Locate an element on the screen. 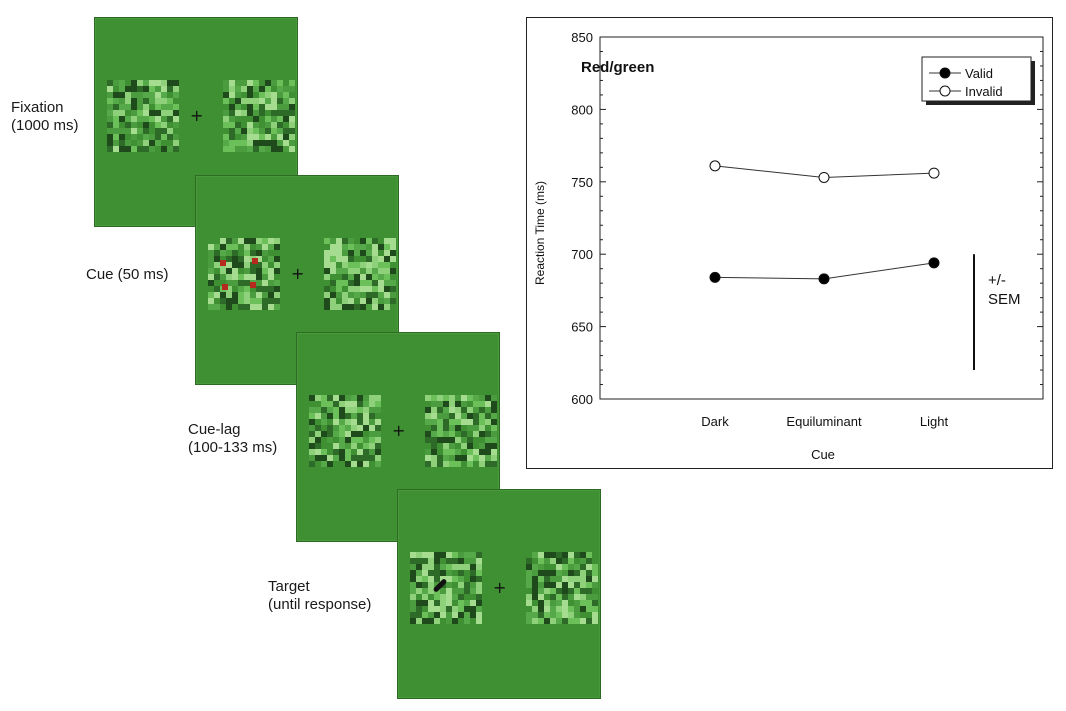  cue-dot is located at coordinates (223, 263).